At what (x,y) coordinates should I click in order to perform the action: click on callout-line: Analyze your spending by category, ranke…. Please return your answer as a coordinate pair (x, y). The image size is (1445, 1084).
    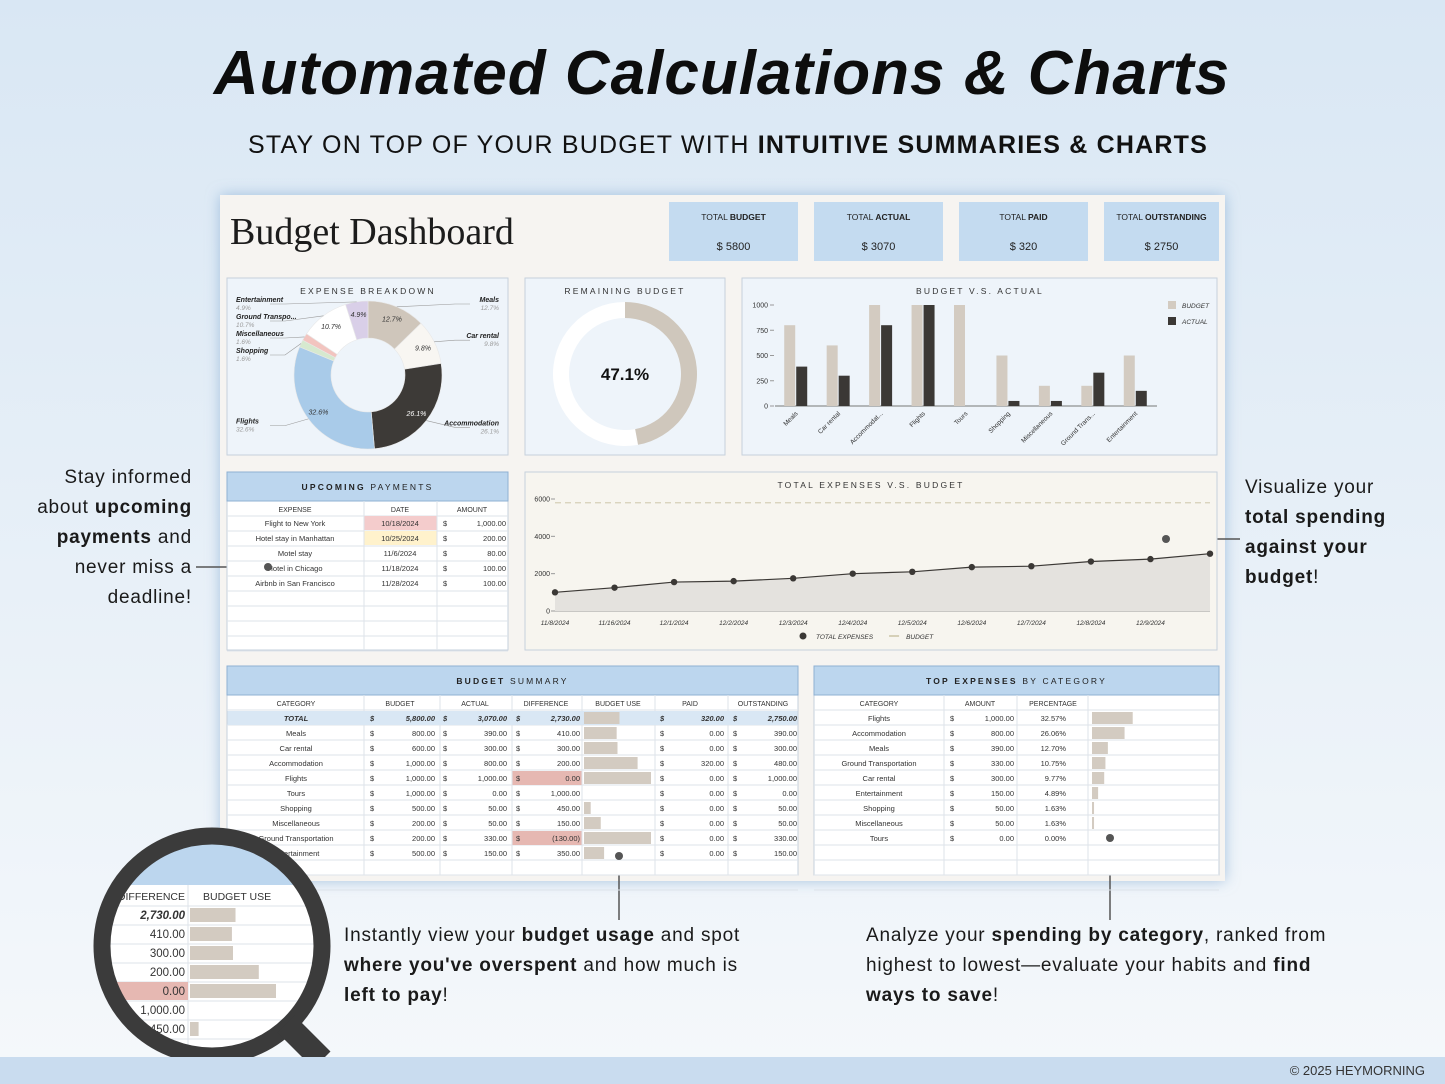
    Looking at the image, I should click on (1096, 935).